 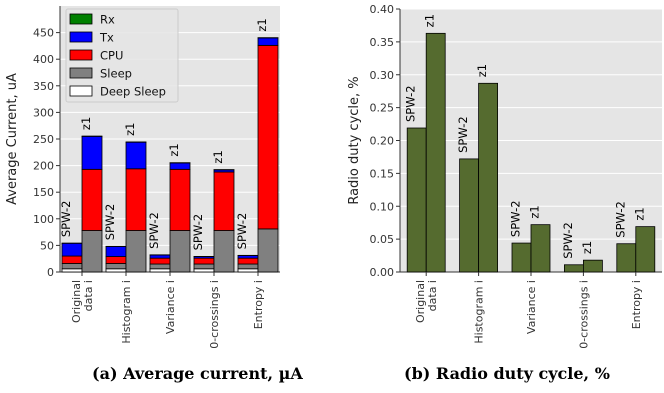 What do you see at coordinates (382, 75) in the screenshot?
I see `y-tick-label: 0.30` at bounding box center [382, 75].